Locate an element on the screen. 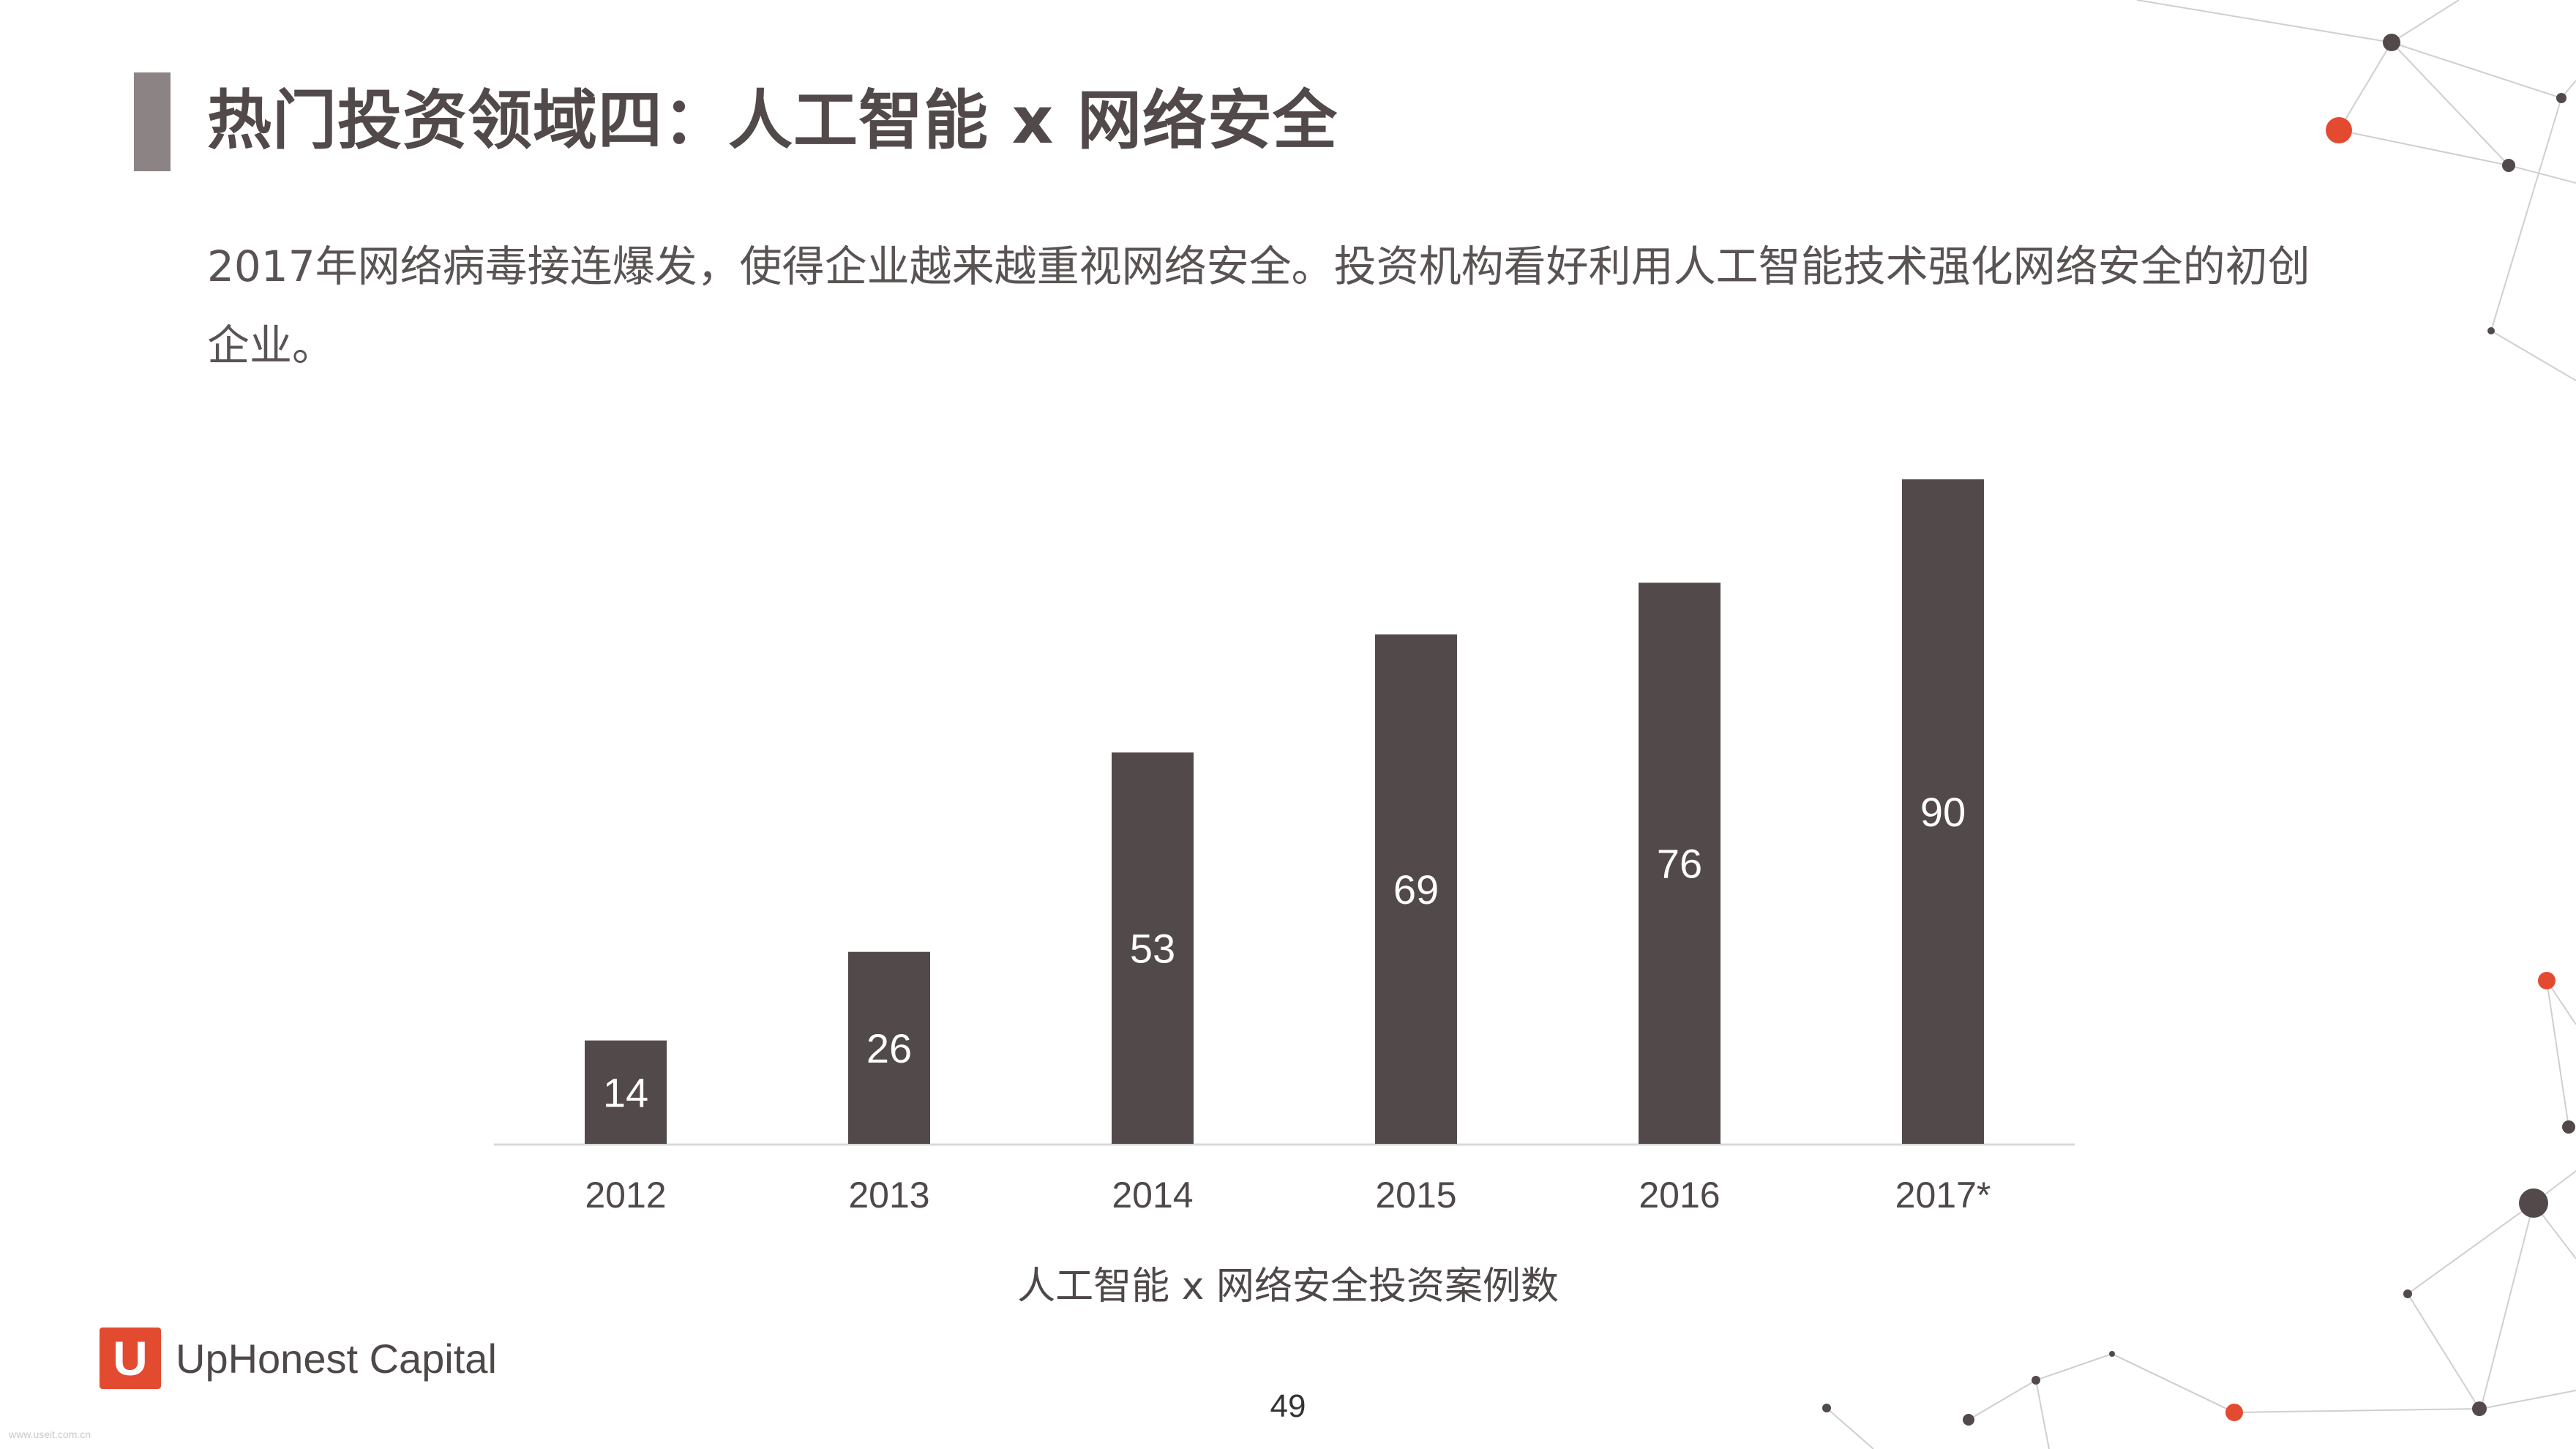 The width and height of the screenshot is (2576, 1449). bar-value-label: 76 is located at coordinates (1679, 864).